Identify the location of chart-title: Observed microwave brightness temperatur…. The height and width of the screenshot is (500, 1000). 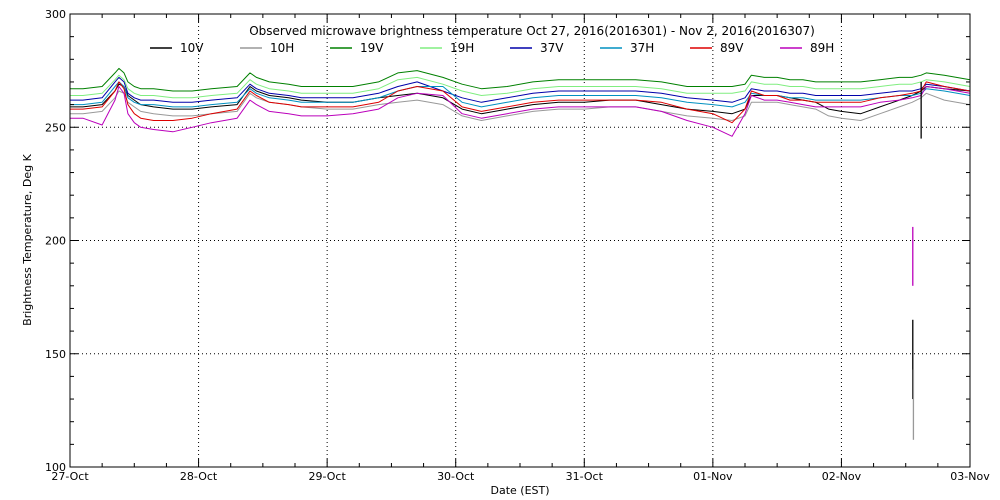
(532, 31).